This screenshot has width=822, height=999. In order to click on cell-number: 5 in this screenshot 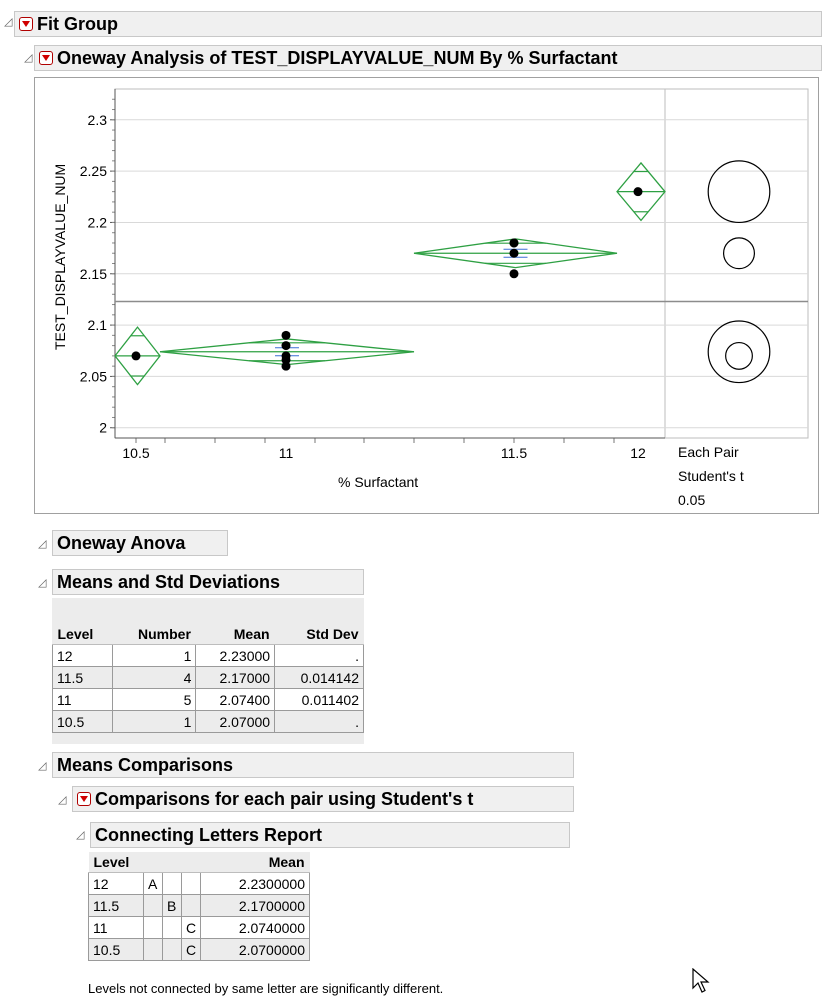, I will do `click(154, 699)`.